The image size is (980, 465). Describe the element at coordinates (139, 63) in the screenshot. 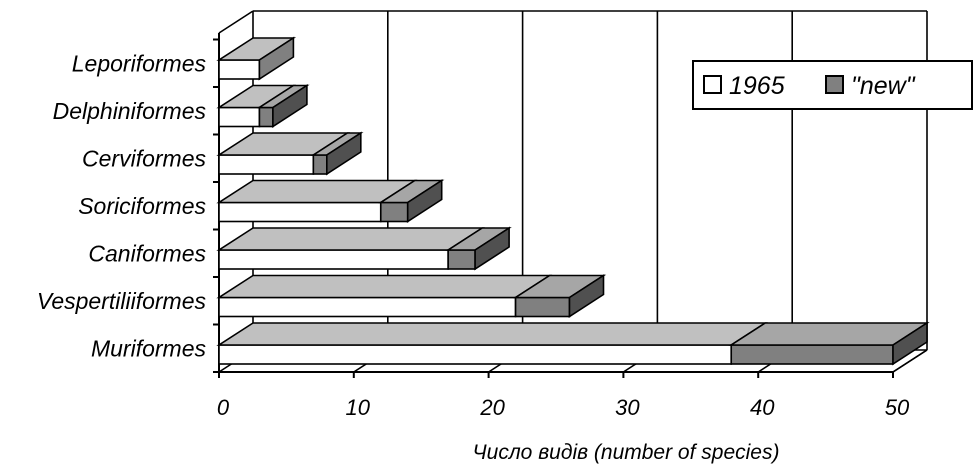

I see `category-label-leporiformes: Leporiformes` at that location.